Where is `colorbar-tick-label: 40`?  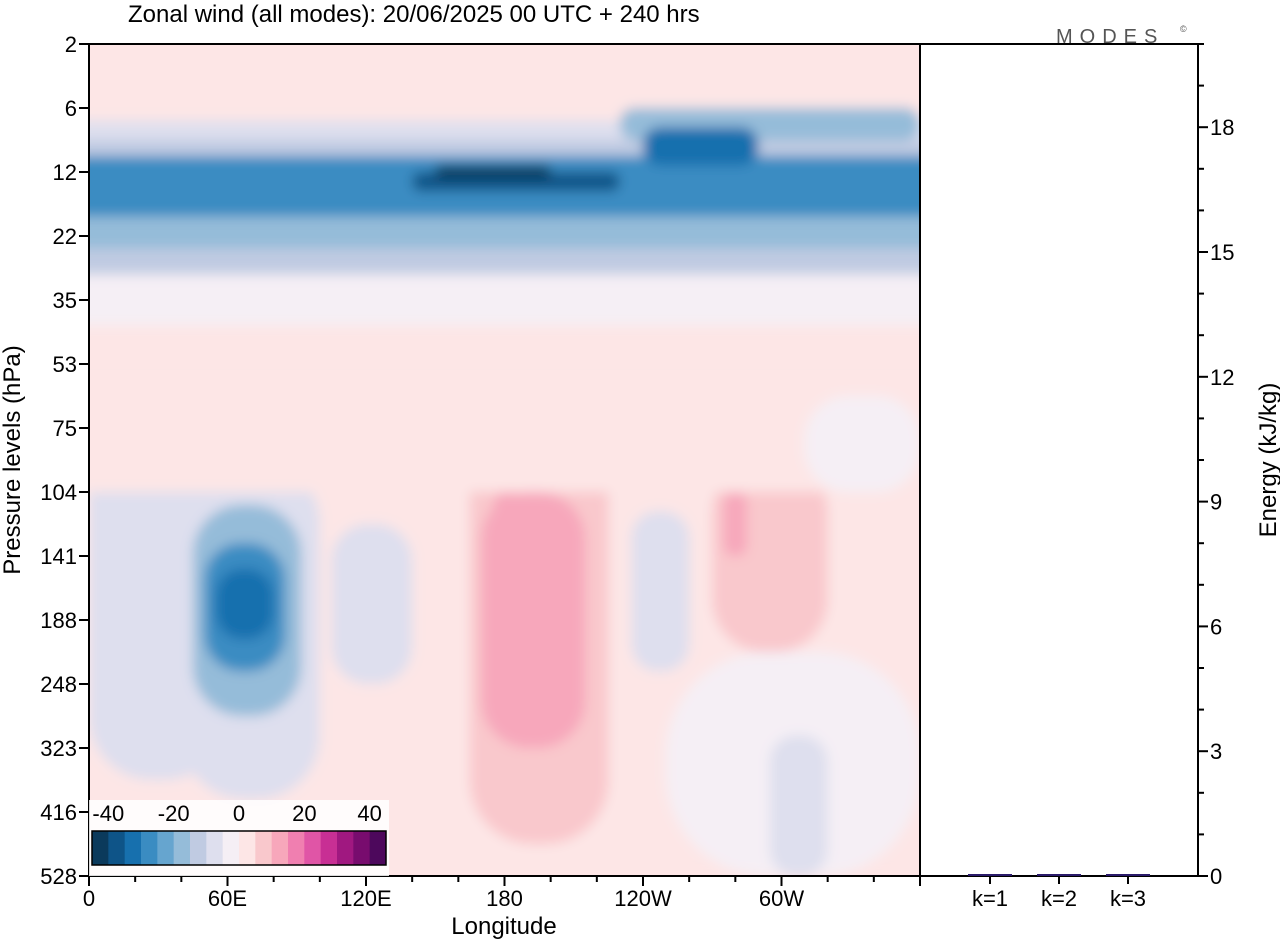
colorbar-tick-label: 40 is located at coordinates (369, 813).